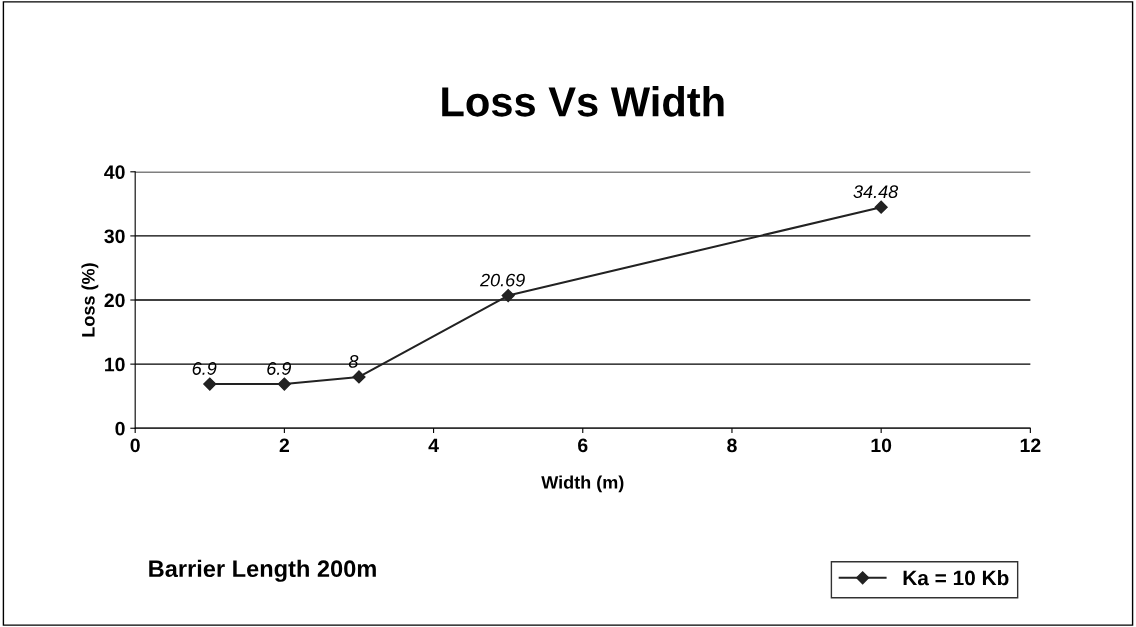  Describe the element at coordinates (582, 484) in the screenshot. I see `x-axis-title: Width (m)` at that location.